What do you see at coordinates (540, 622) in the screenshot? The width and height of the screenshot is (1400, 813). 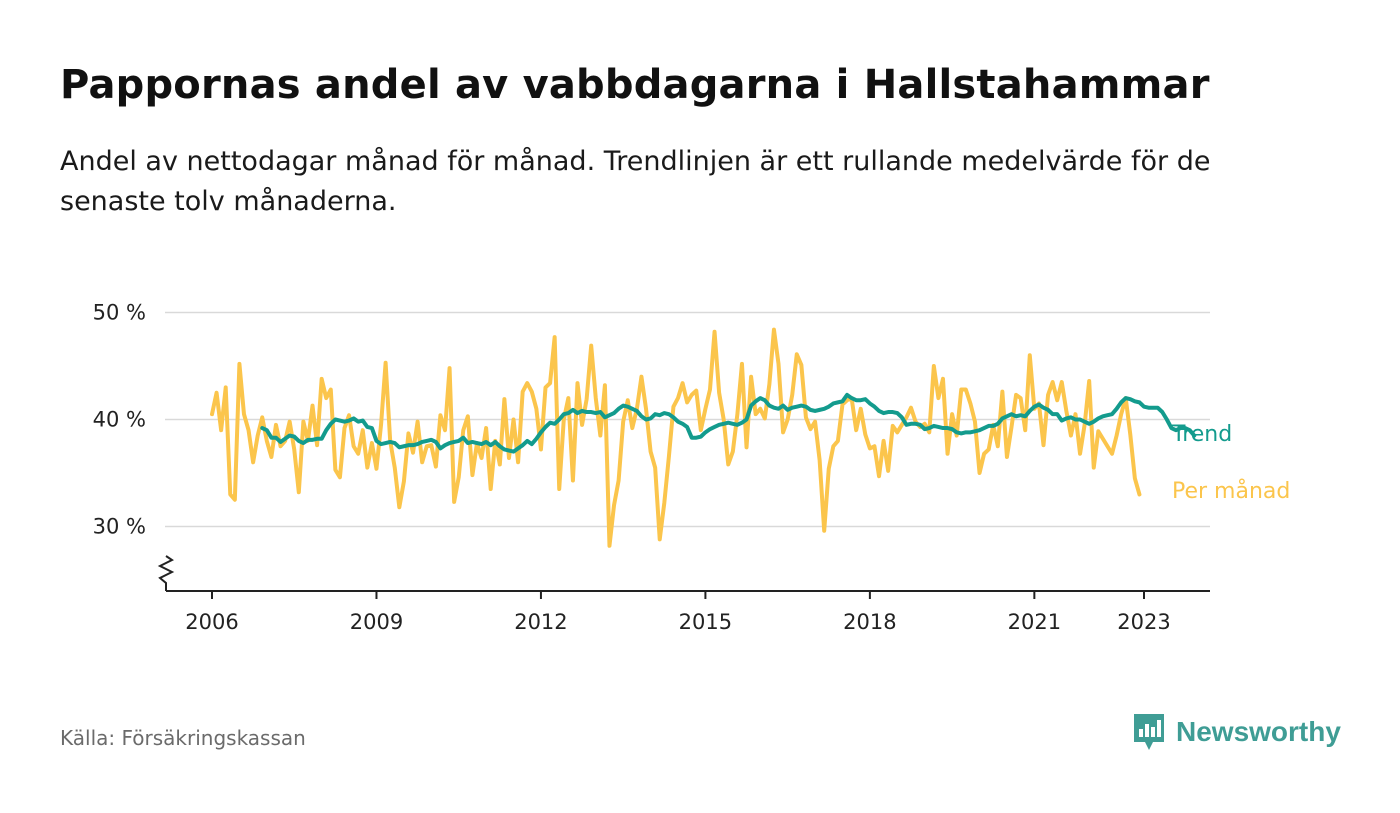 I see `x-tick-label: 2012` at bounding box center [540, 622].